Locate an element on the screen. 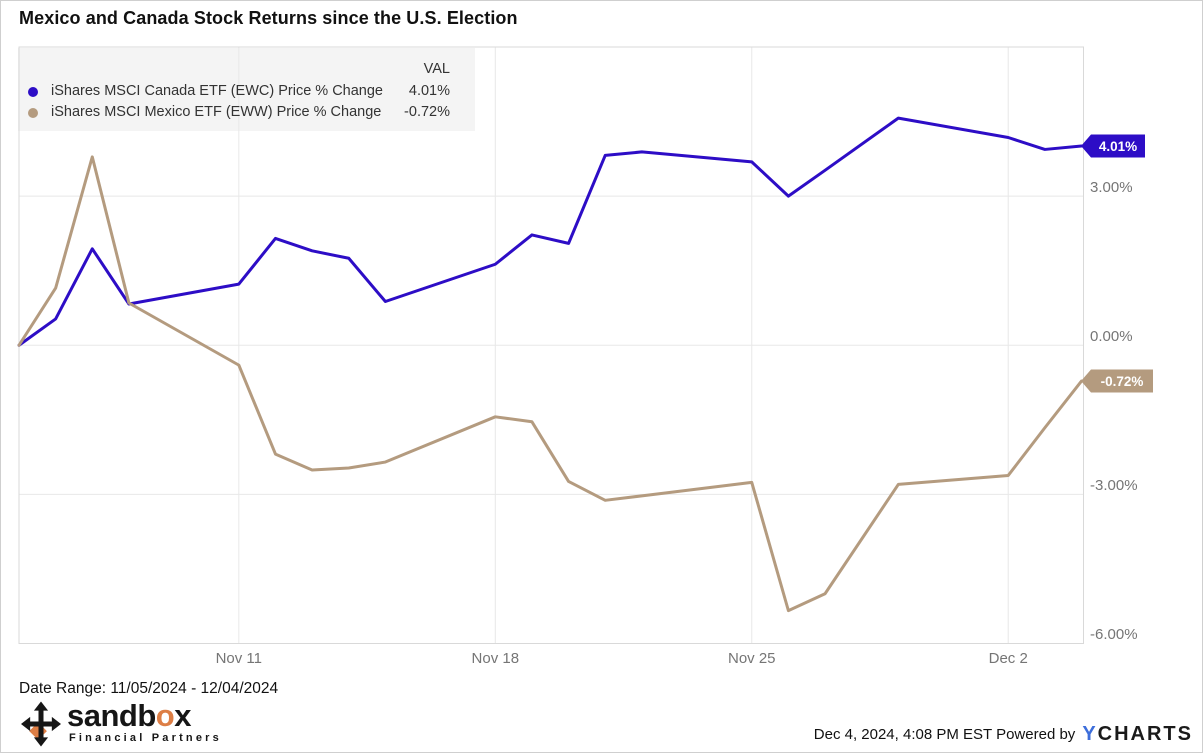 Image resolution: width=1203 pixels, height=753 pixels. x-axis-label: Nov 11 is located at coordinates (239, 658).